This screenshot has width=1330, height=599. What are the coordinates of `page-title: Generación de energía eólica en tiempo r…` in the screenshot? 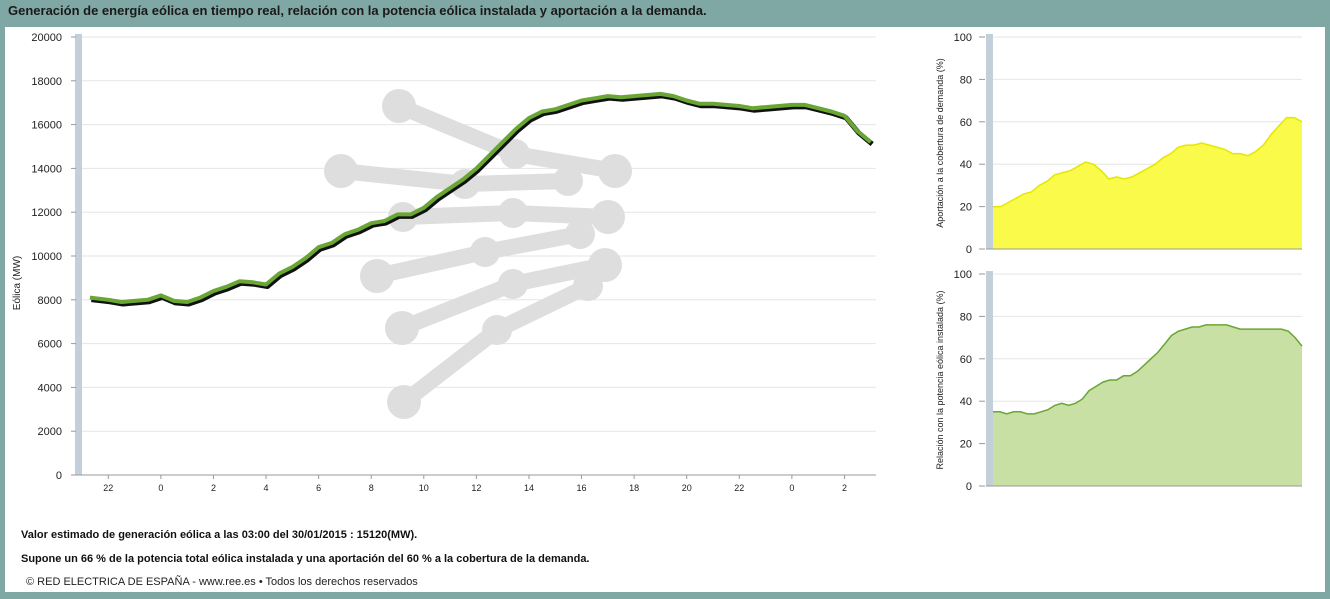 It's located at (357, 10).